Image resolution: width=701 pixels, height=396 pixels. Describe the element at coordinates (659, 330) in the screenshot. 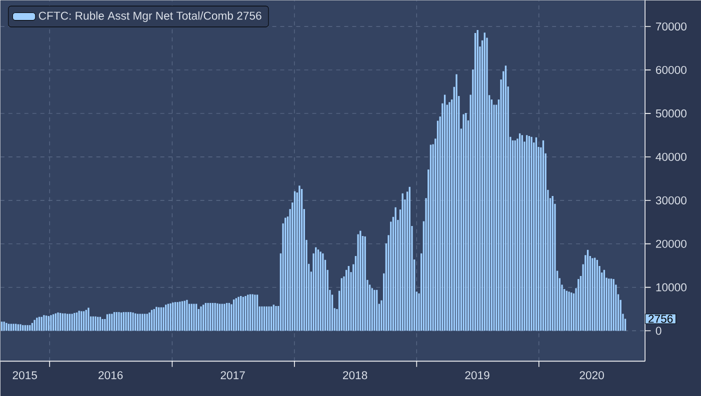

I see `y-tick-label: 0` at that location.